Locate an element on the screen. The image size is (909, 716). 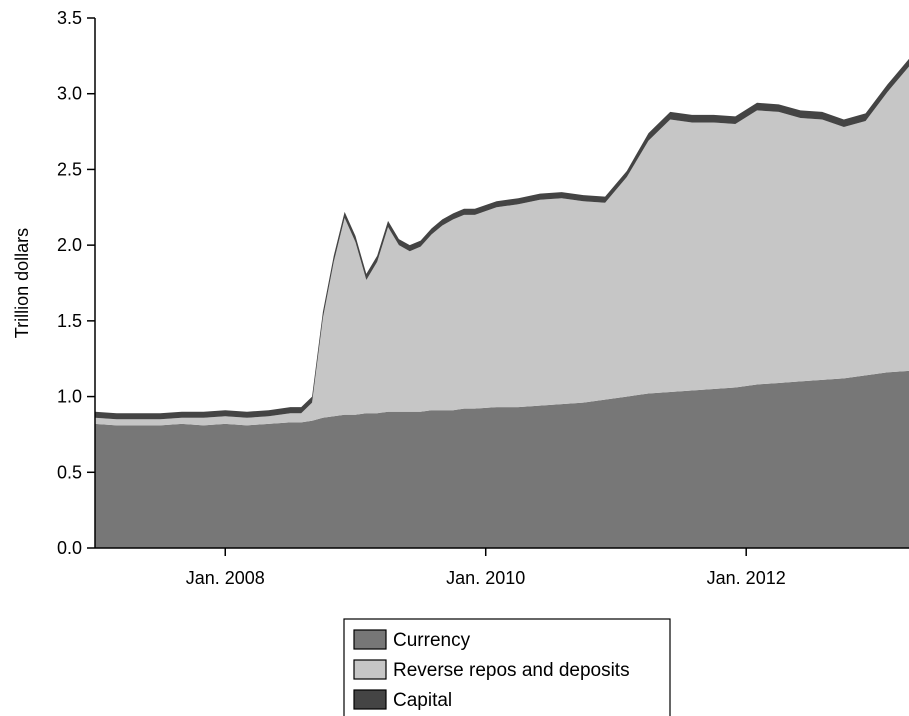
y-tick-label: 3.0 is located at coordinates (69, 94).